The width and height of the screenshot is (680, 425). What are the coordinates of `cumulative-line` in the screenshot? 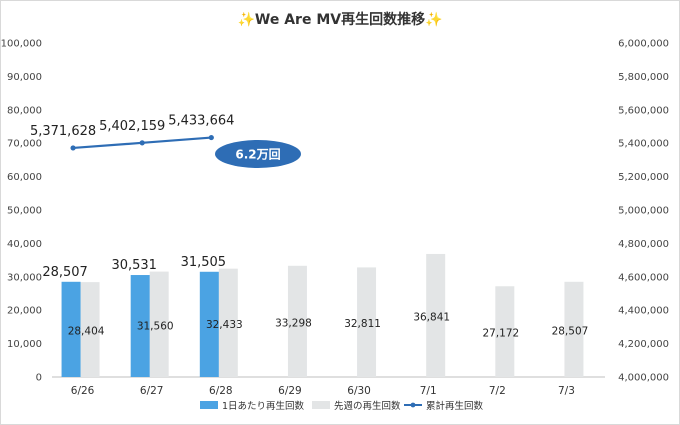 It's located at (142, 142).